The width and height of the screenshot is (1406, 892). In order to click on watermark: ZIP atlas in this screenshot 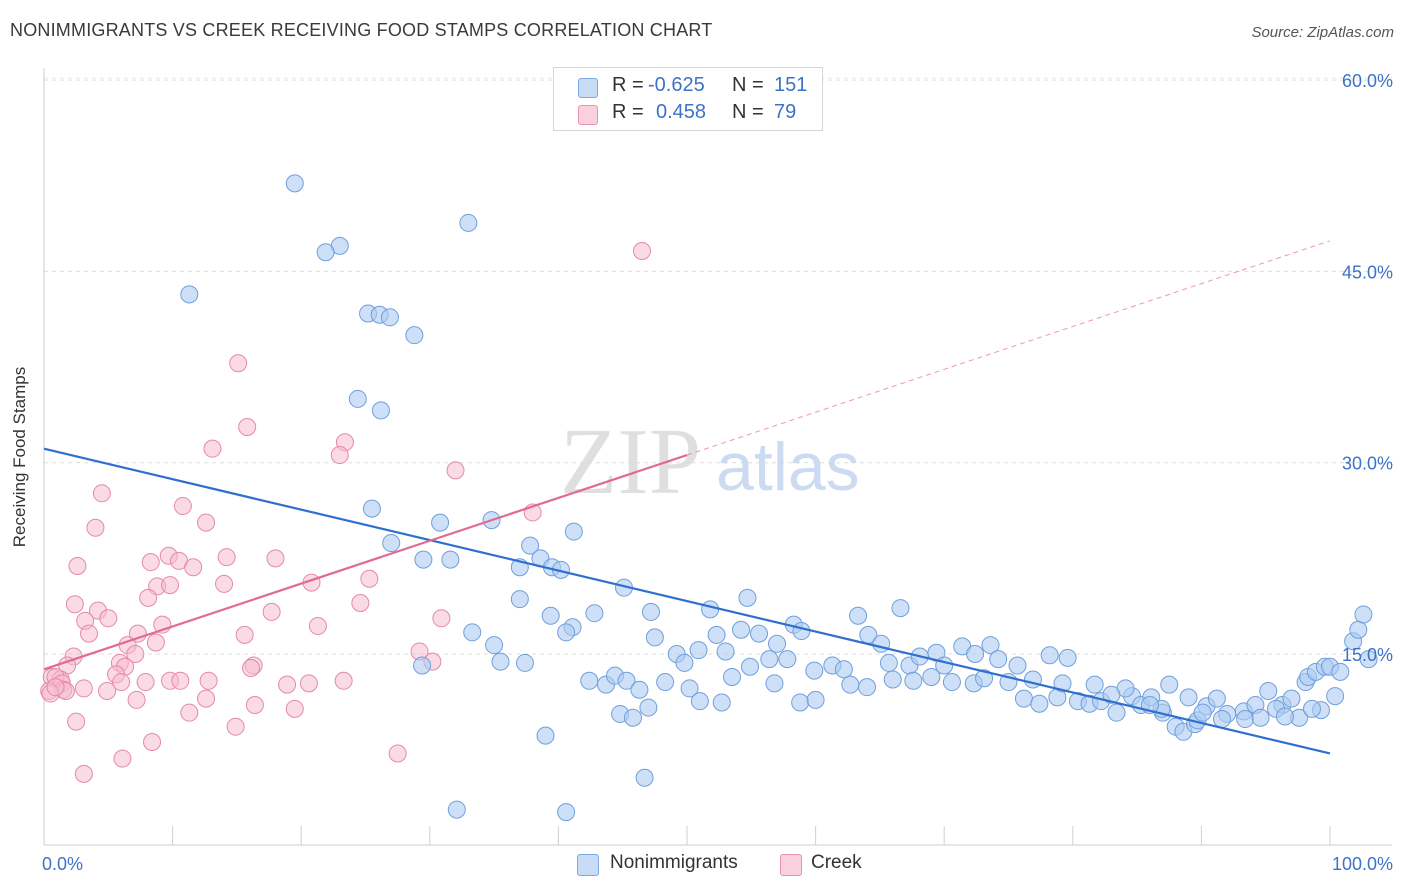, I will do `click(710, 462)`.